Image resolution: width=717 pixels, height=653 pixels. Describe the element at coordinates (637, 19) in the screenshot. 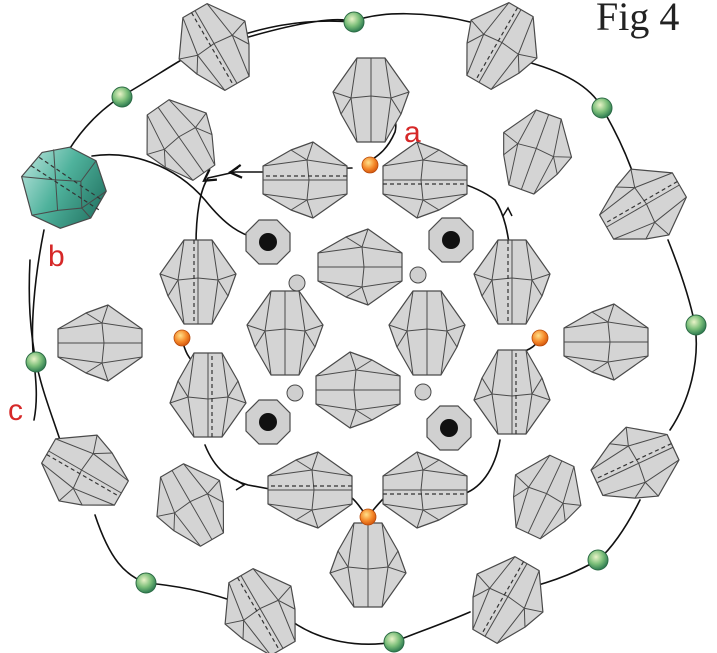

I see `figure-label: Fig 4` at that location.